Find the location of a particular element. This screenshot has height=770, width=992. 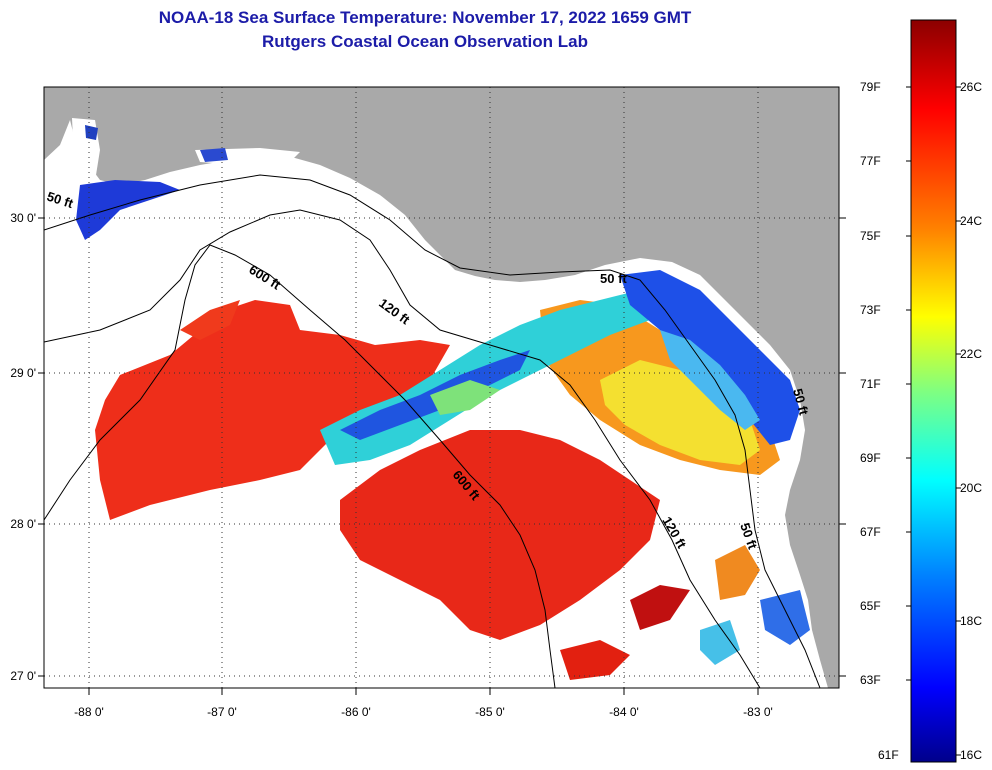

sst-southeast-cyan is located at coordinates (720, 642).